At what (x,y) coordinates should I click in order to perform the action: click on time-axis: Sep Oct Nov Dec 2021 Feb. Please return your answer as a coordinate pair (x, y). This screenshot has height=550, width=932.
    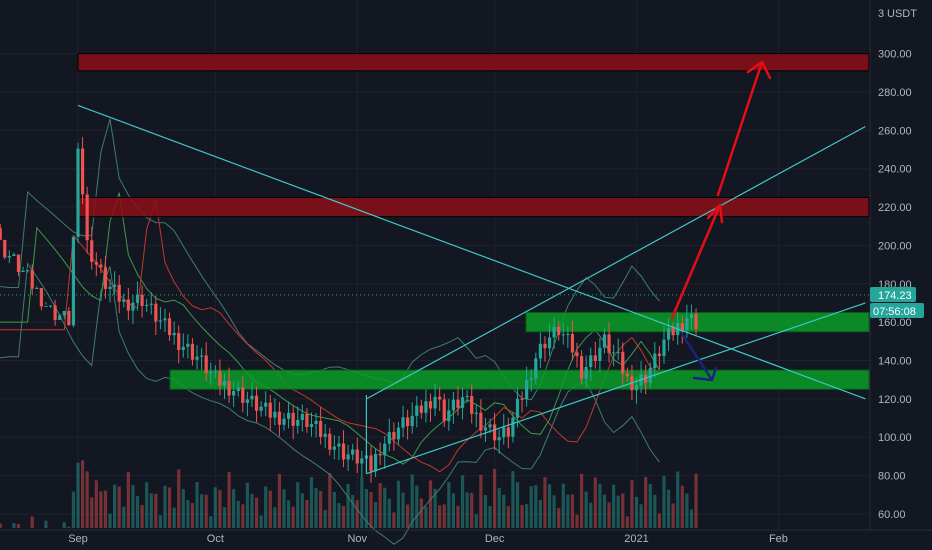
    Looking at the image, I should click on (428, 539).